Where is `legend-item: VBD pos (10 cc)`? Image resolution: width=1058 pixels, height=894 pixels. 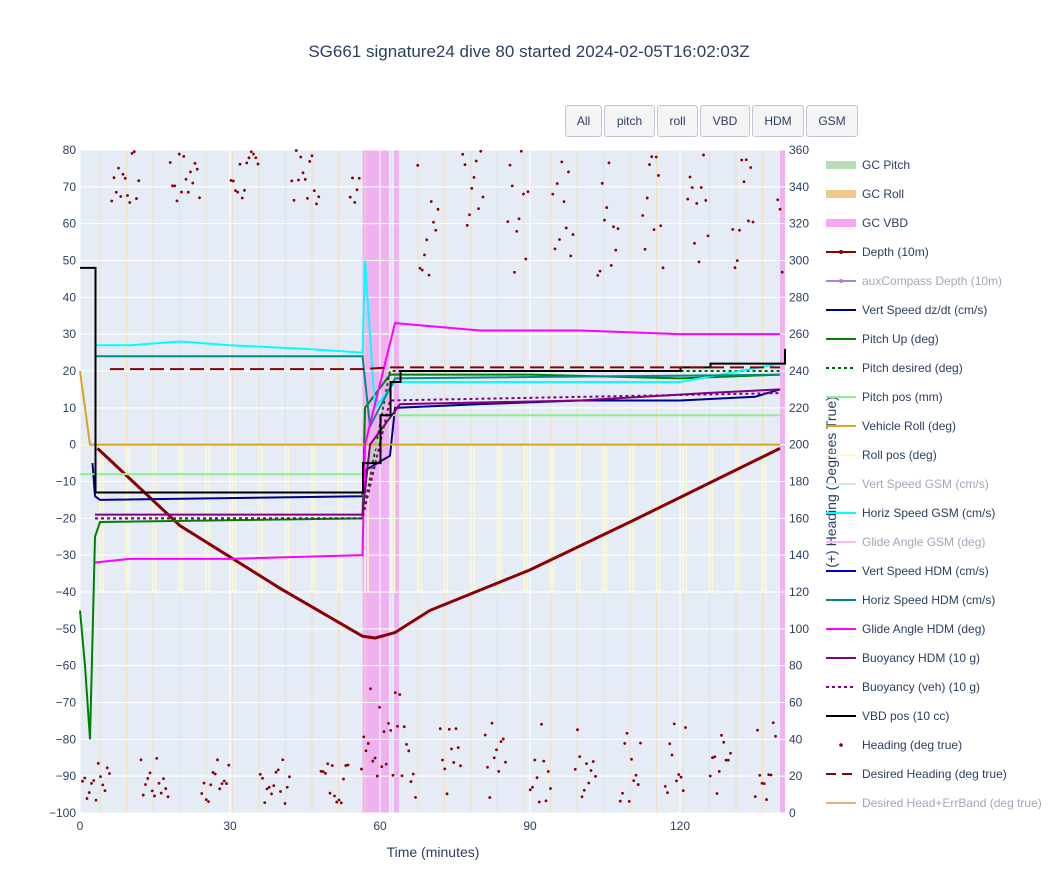
legend-item: VBD pos (10 cc) is located at coordinates (934, 715).